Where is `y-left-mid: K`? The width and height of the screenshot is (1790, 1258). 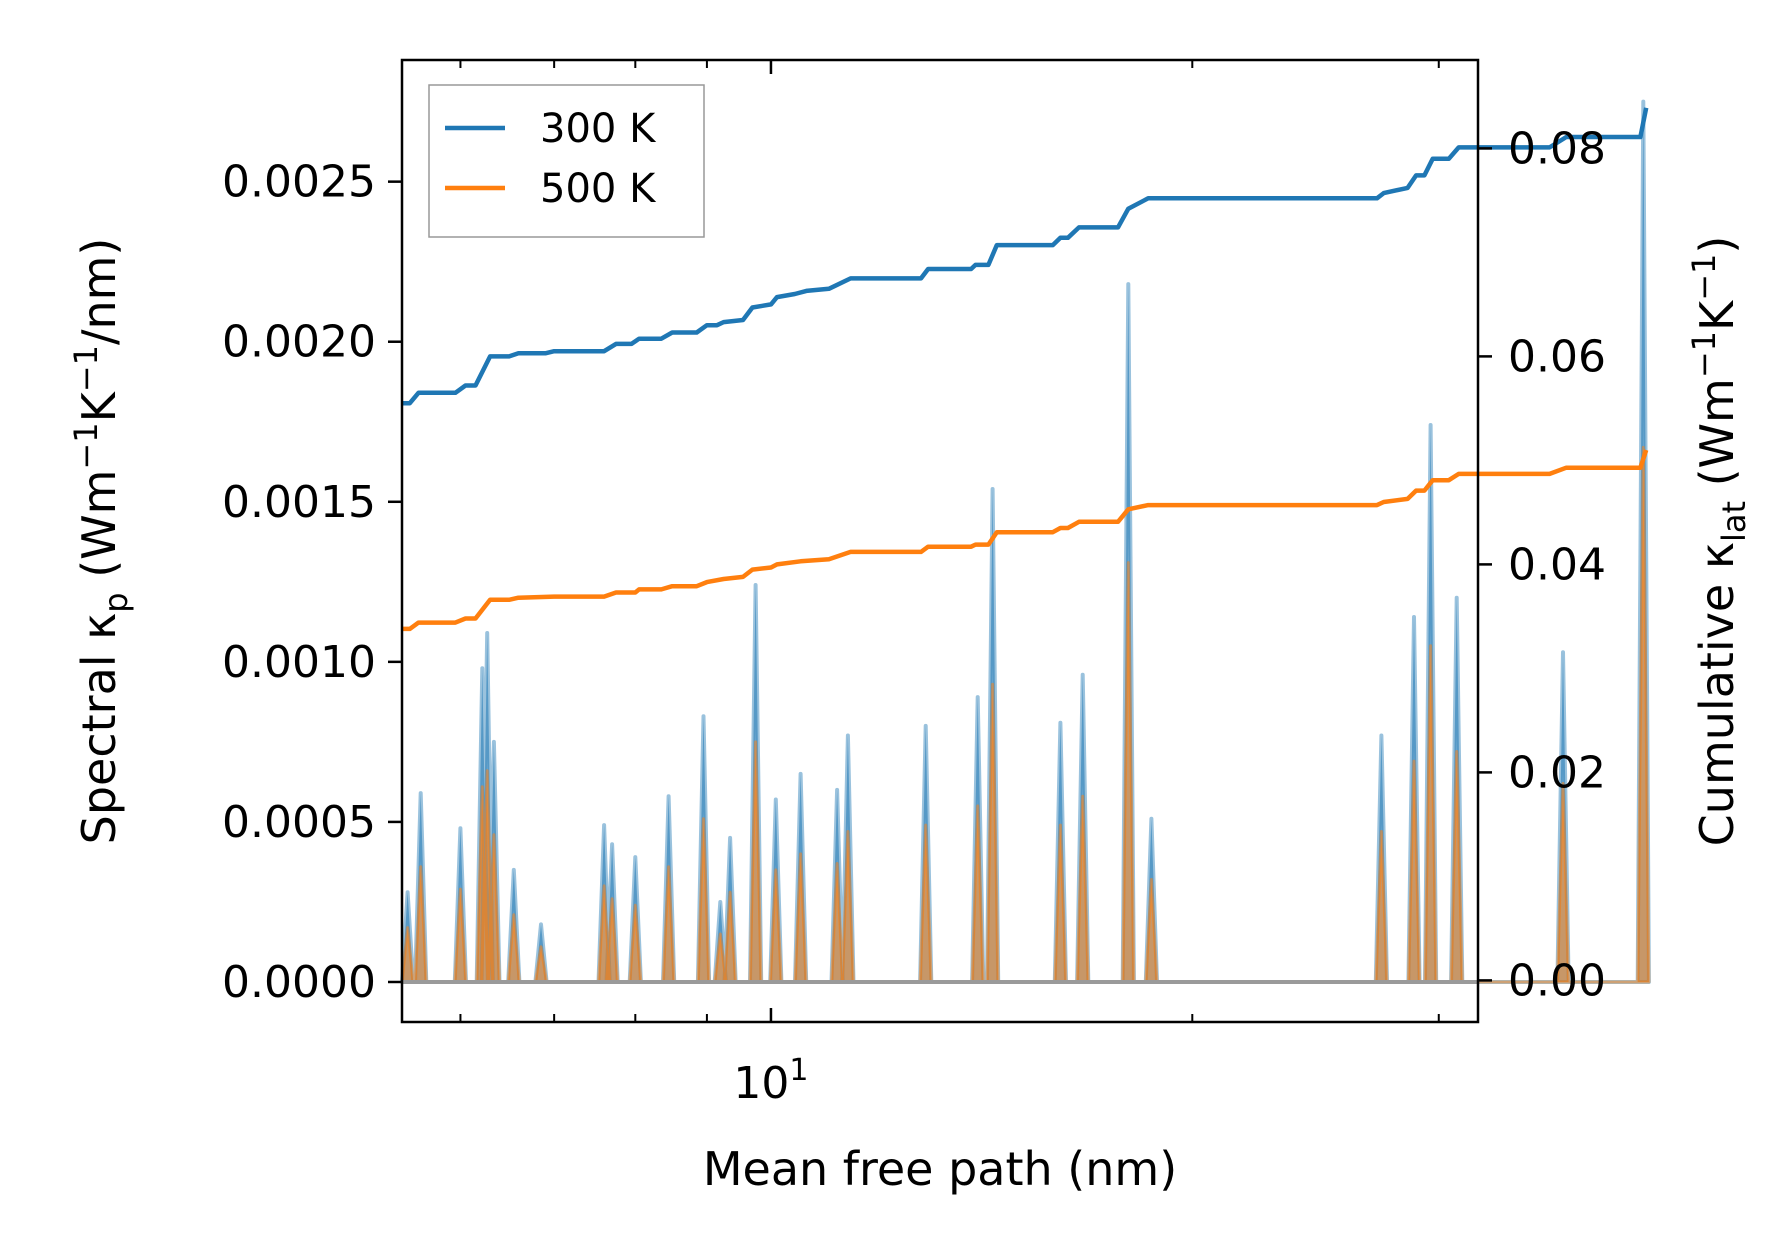 y-left-mid: K is located at coordinates (99, 406).